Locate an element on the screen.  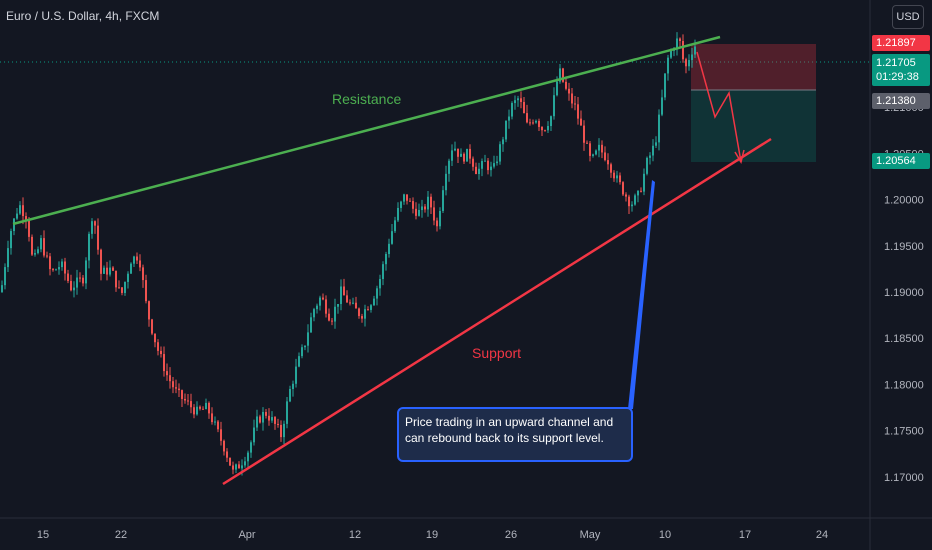
currency-button: USD is located at coordinates (908, 17).